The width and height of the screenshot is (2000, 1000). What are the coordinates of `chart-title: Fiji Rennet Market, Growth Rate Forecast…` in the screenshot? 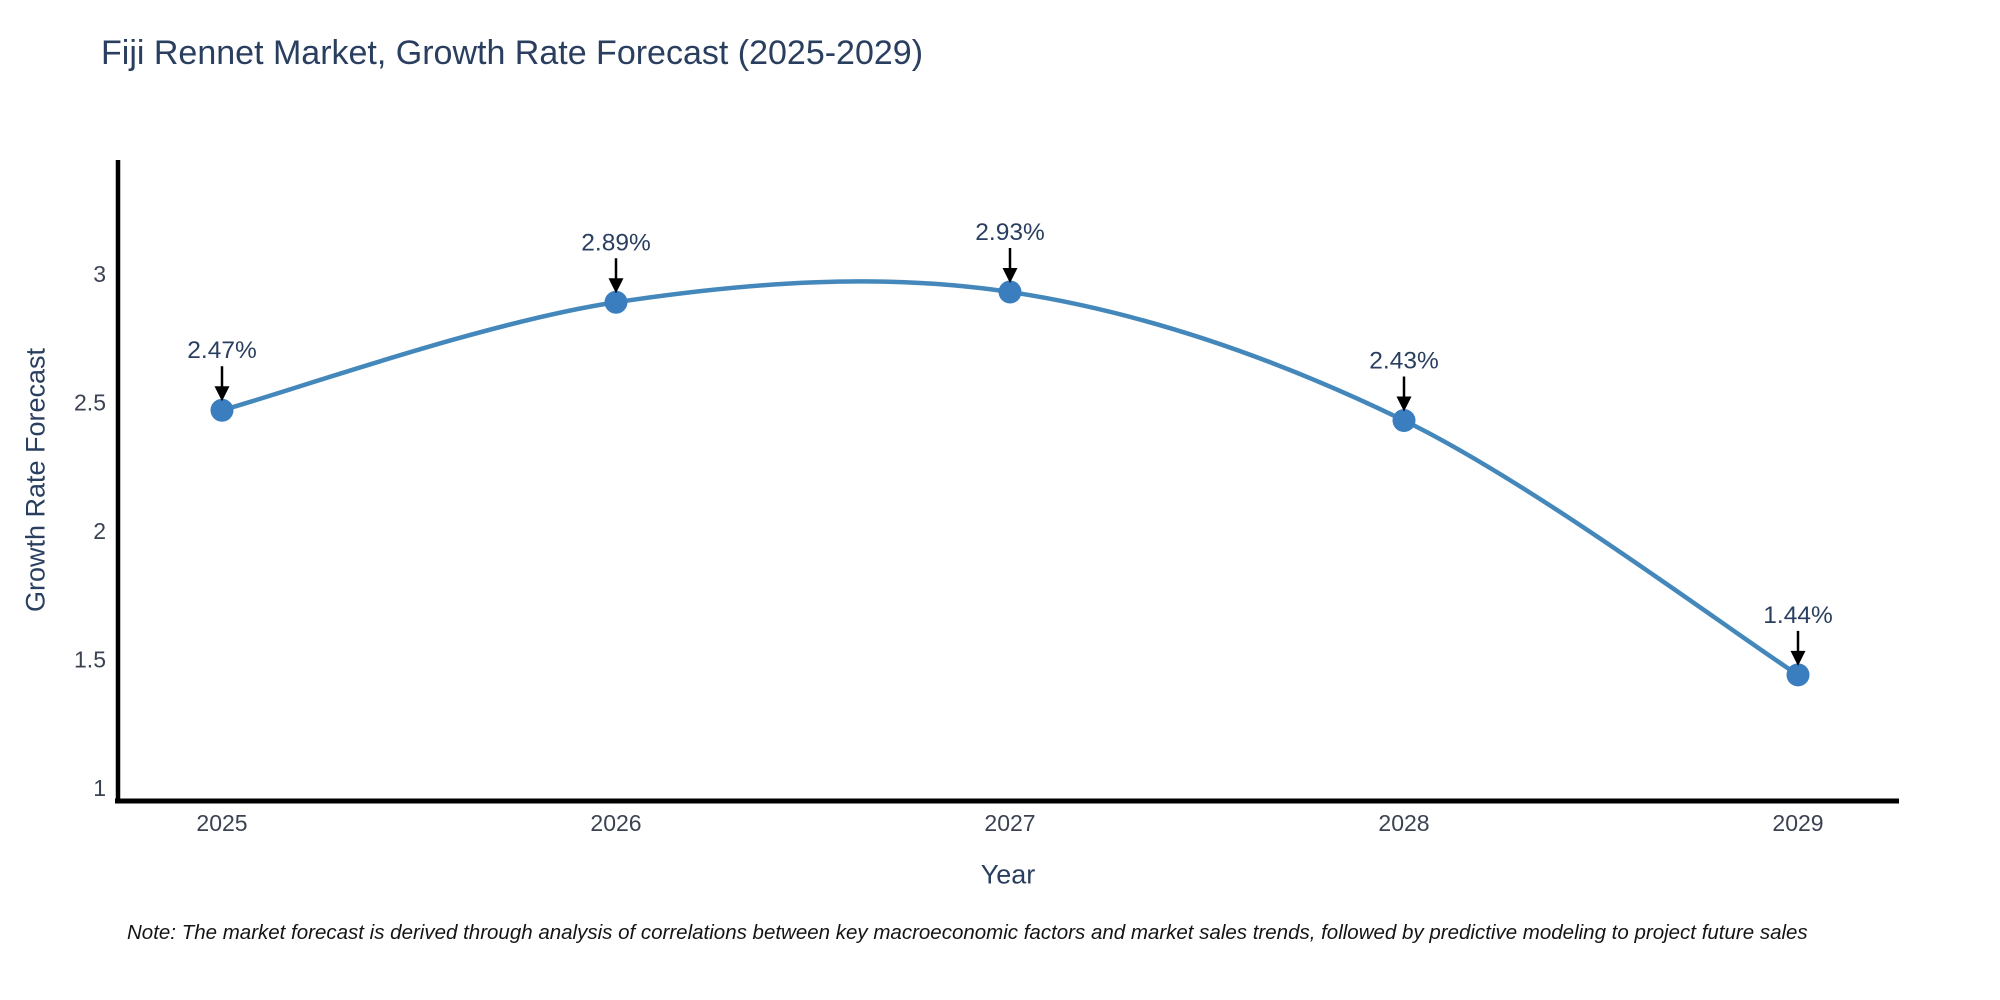 It's located at (512, 53).